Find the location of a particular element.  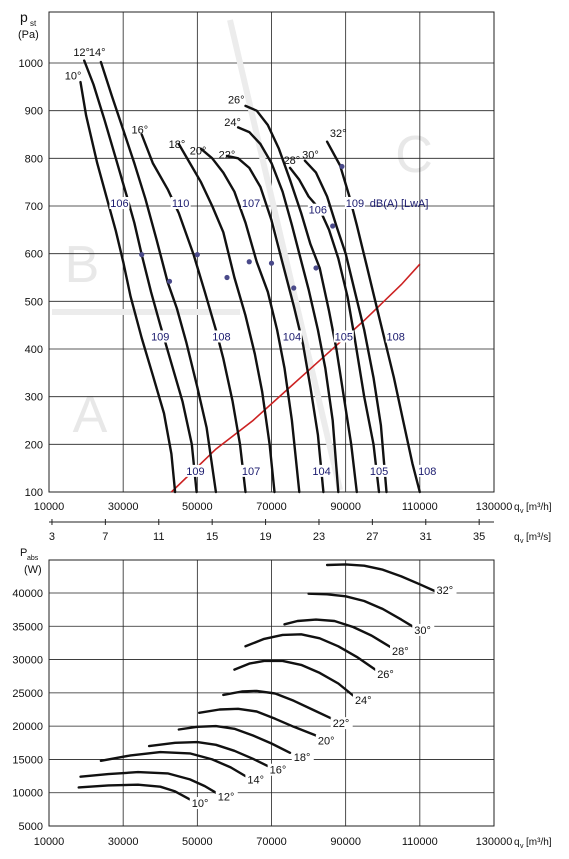

watermark-letter-c: C is located at coordinates (414, 155).